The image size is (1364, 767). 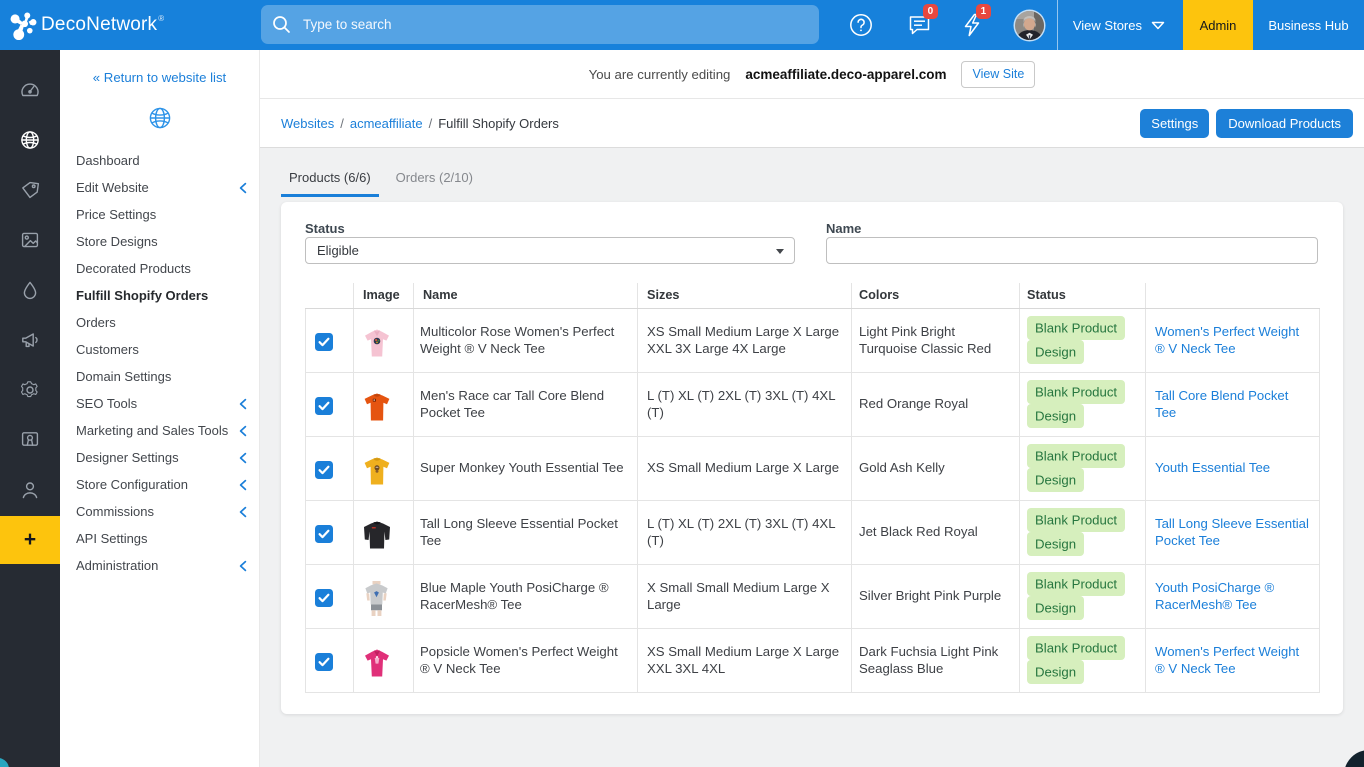 What do you see at coordinates (159, 77) in the screenshot?
I see `return-to-website-list-link: « Return to website list` at bounding box center [159, 77].